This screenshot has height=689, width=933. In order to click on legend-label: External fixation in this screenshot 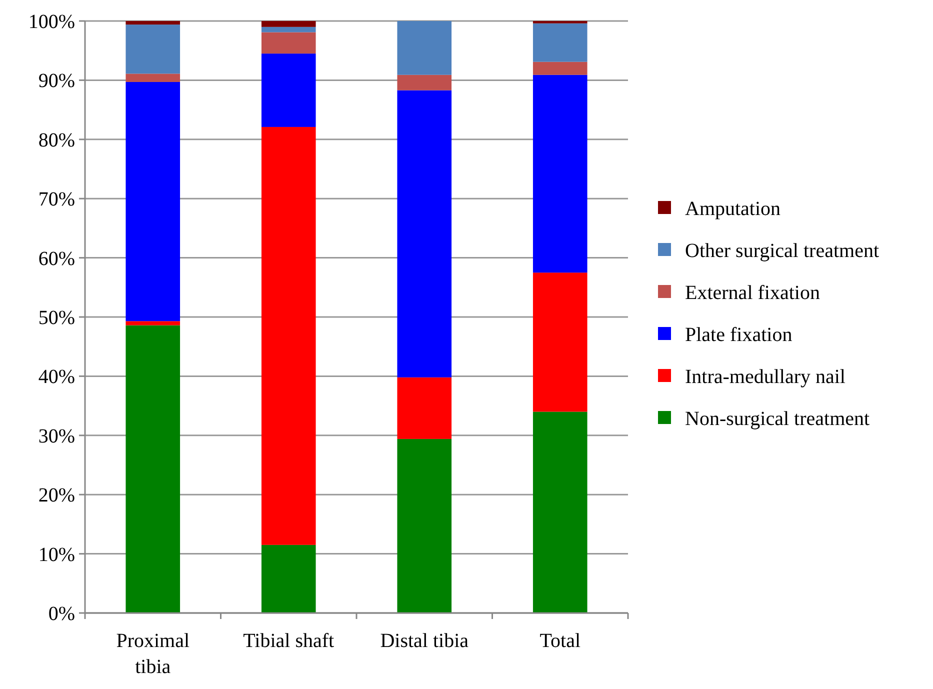, I will do `click(752, 293)`.